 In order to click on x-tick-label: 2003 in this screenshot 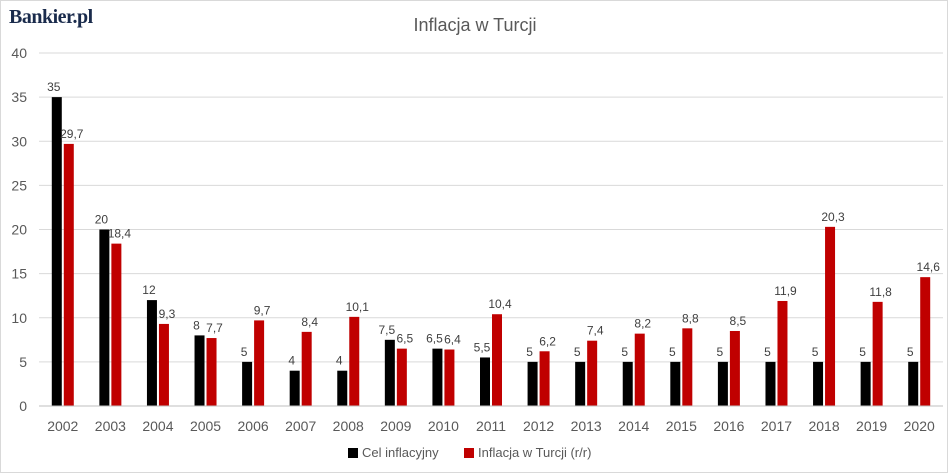, I will do `click(110, 426)`.